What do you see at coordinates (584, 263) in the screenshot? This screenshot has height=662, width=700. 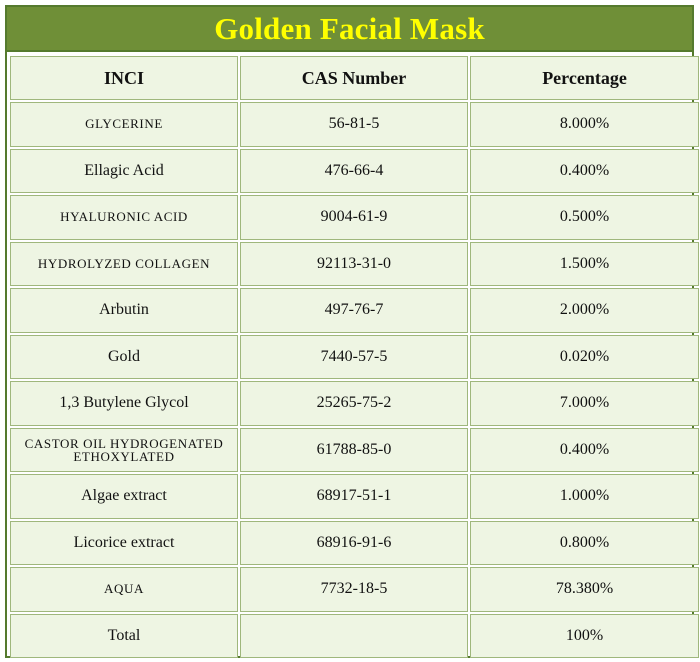 I see `percentage-cell: 1.500%` at bounding box center [584, 263].